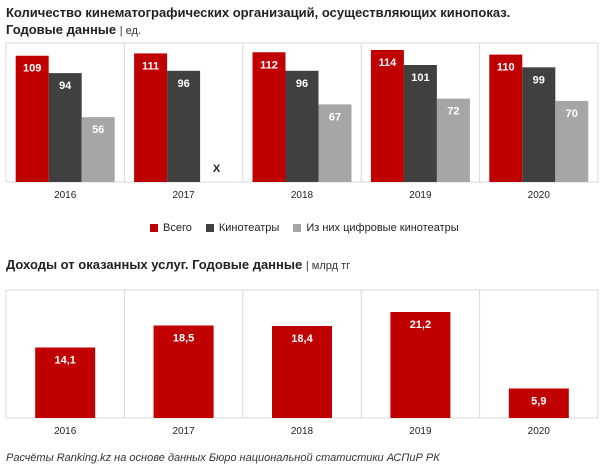 This screenshot has width=603, height=474. Describe the element at coordinates (572, 114) in the screenshot. I see `chart1-data-label: 70` at that location.